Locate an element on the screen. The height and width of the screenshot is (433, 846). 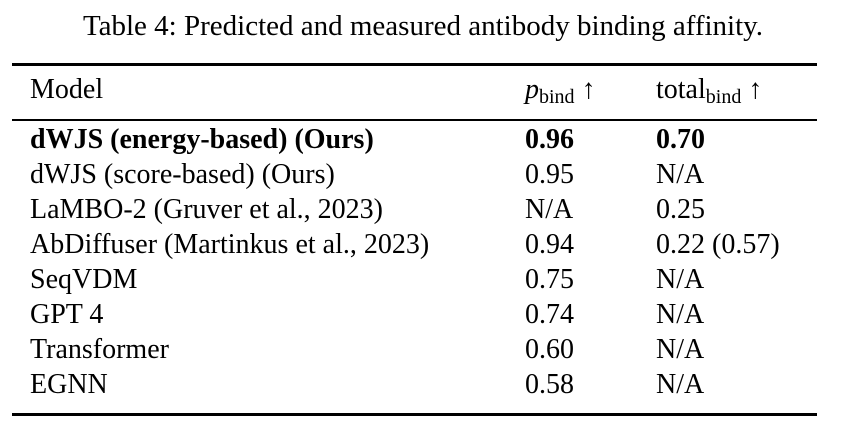
header-t-sub: bind is located at coordinates (723, 97).